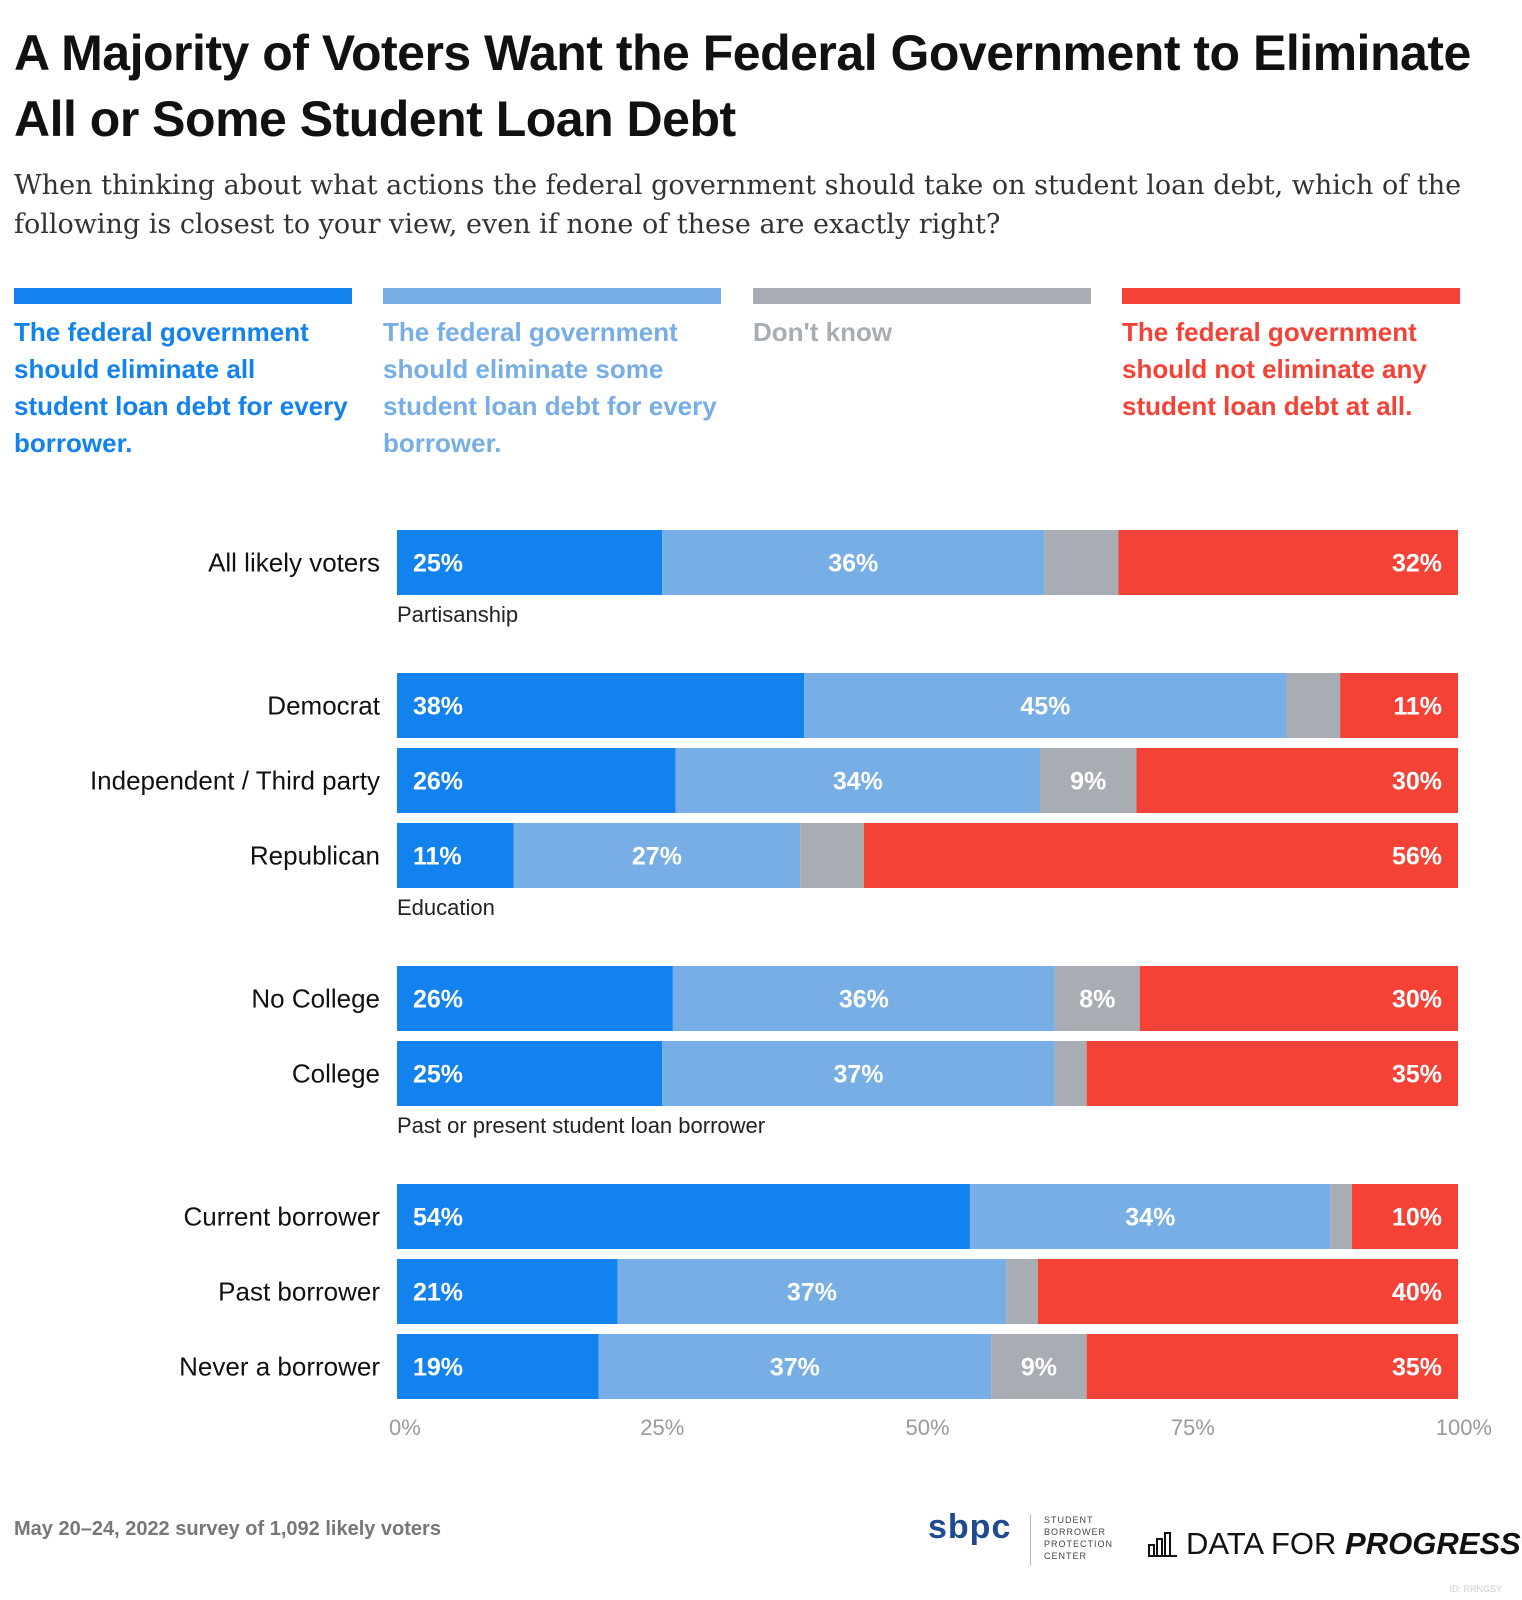  I want to click on category-label: All likely voters, so click(294, 563).